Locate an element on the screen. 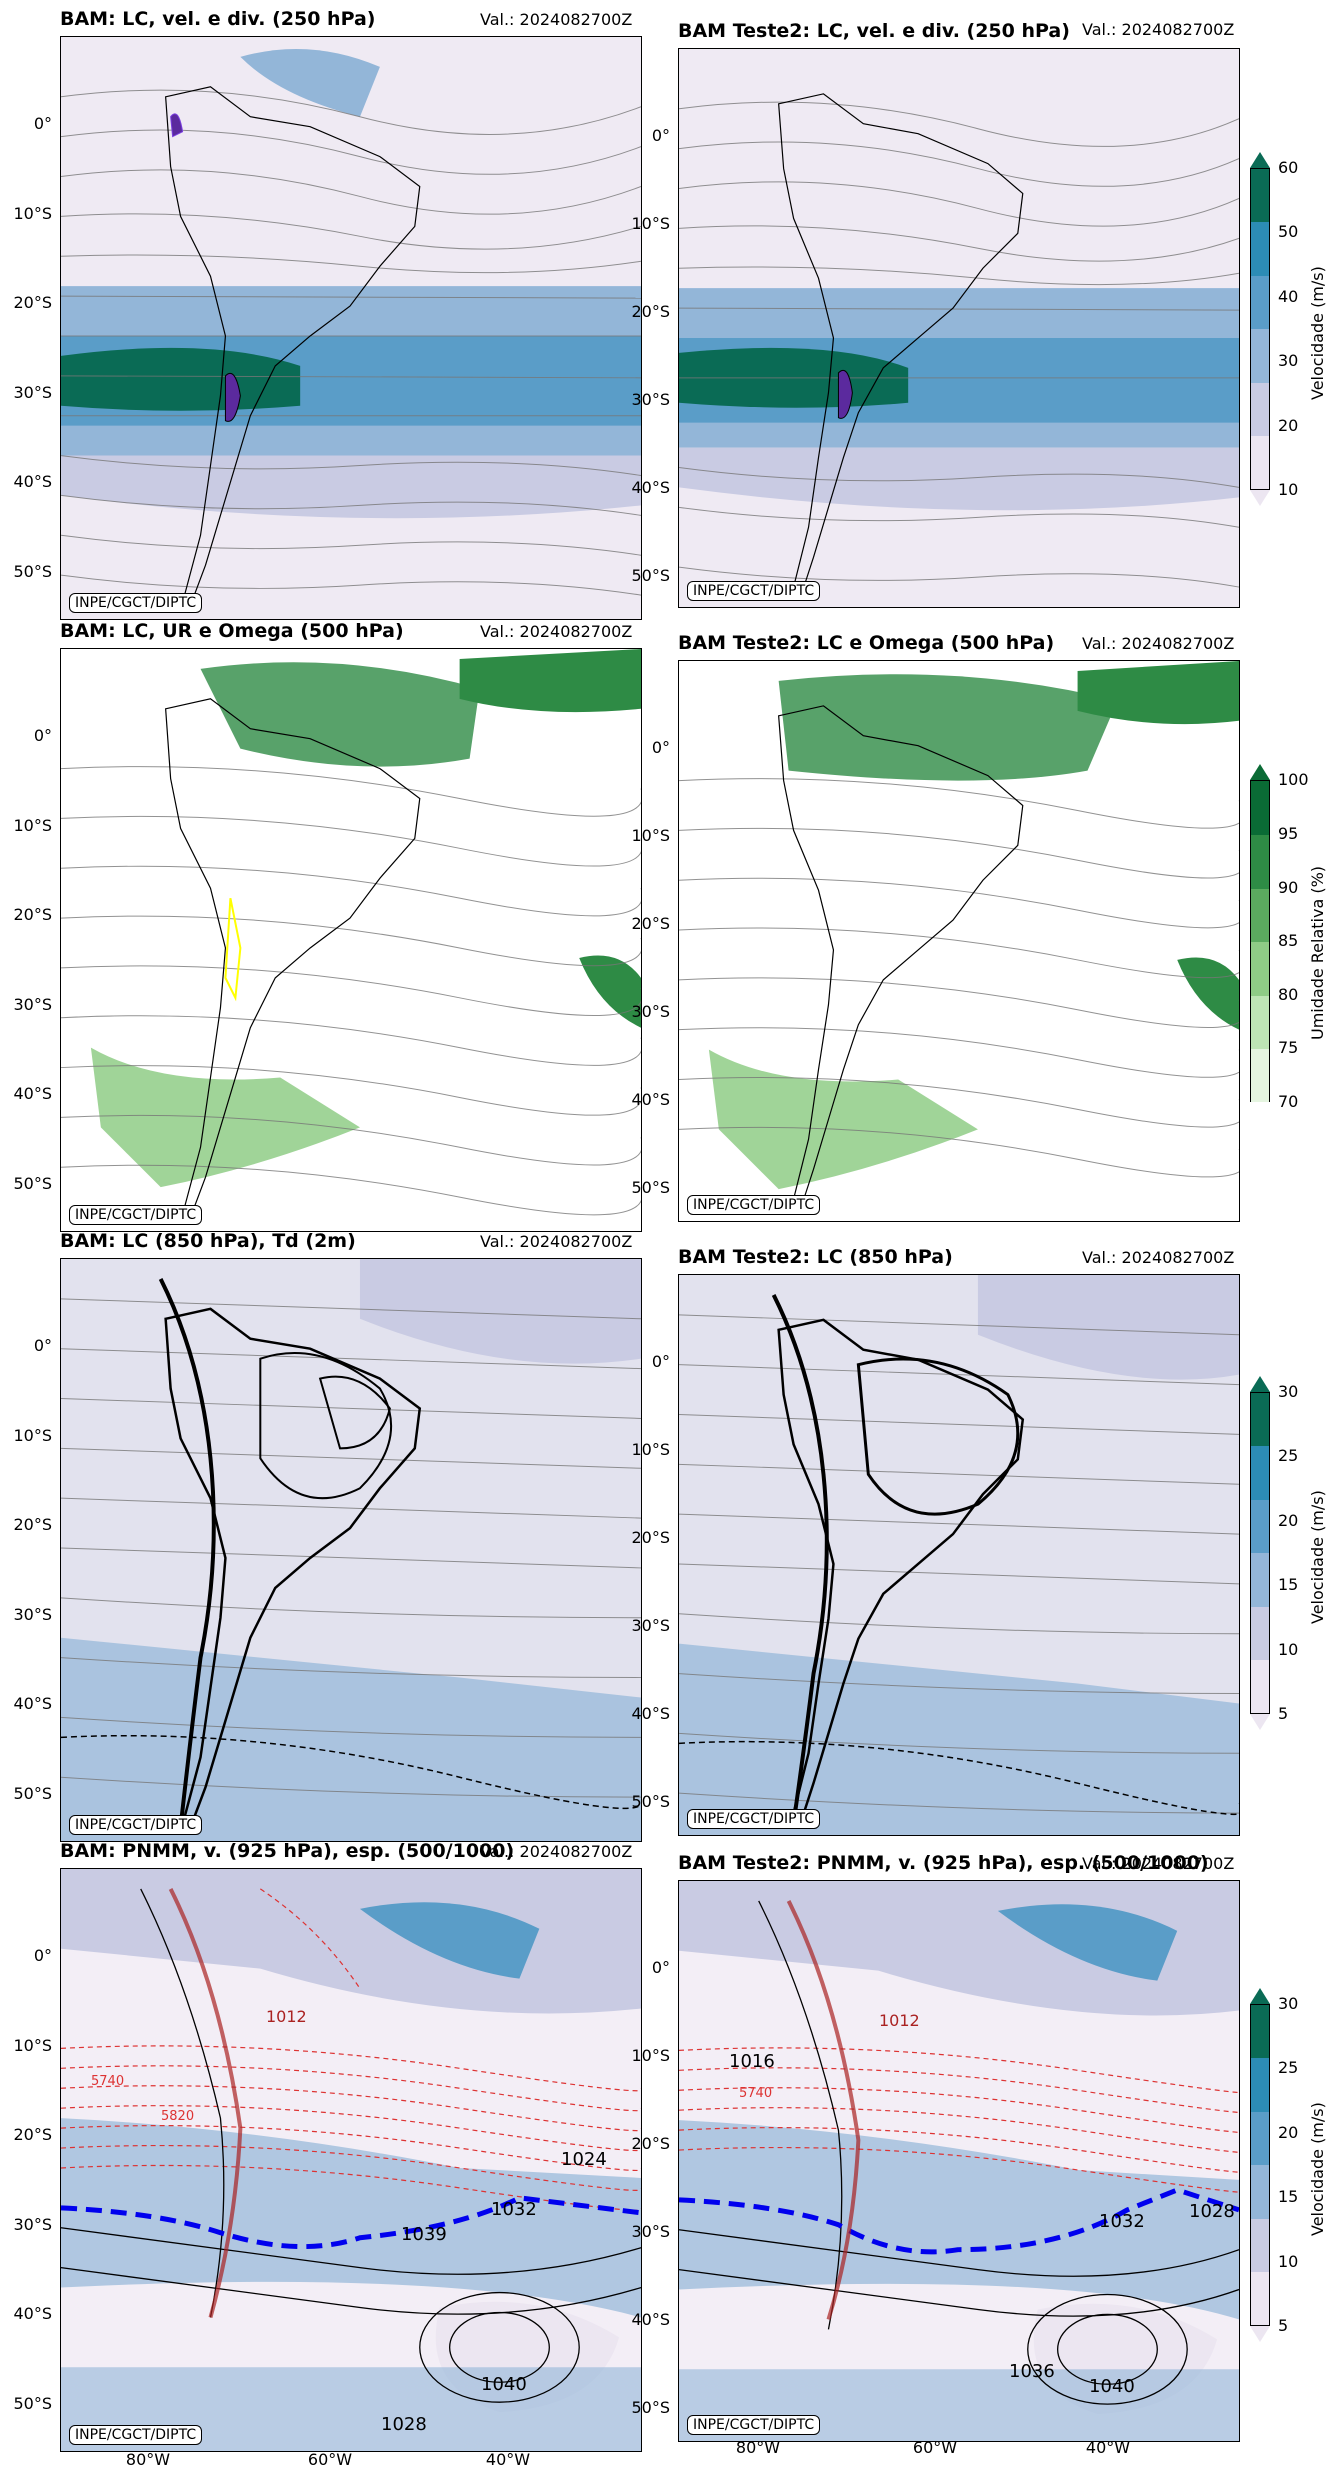 This screenshot has width=1334, height=2472. map-panel-250hpa-bam: INPE/CGCT/DIPTC is located at coordinates (351, 328).